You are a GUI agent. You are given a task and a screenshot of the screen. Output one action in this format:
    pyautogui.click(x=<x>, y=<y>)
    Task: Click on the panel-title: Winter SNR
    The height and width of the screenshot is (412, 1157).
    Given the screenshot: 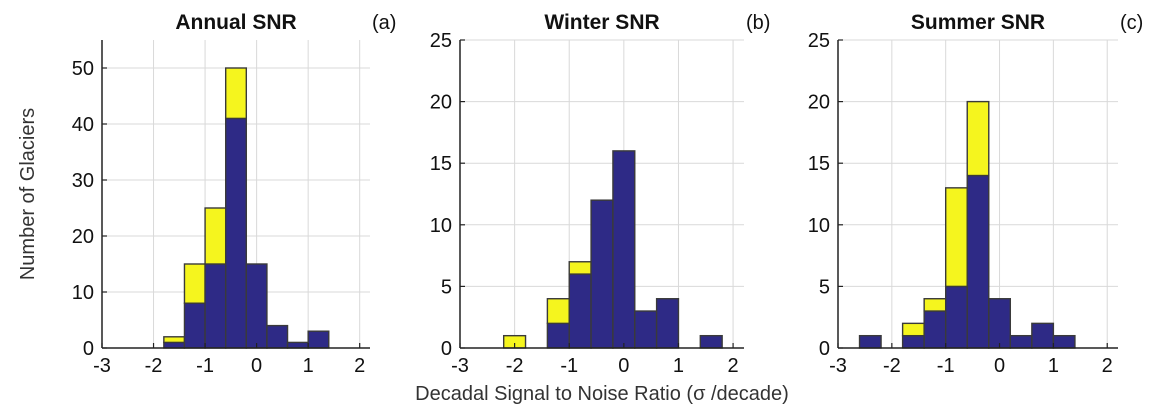 What is the action you would take?
    pyautogui.click(x=601, y=22)
    